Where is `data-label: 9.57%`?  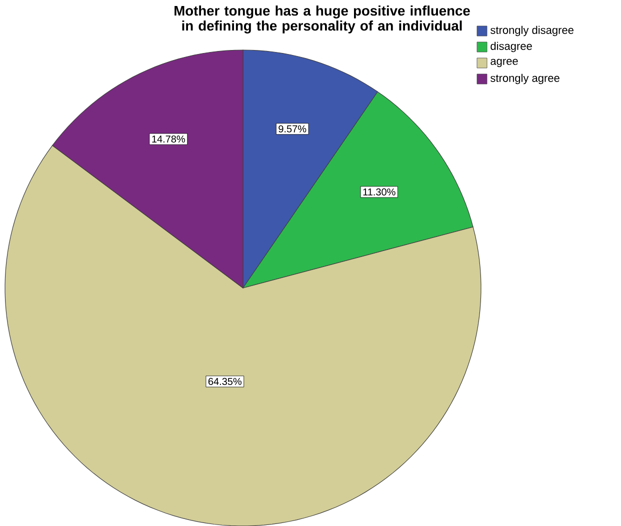
data-label: 9.57% is located at coordinates (292, 128).